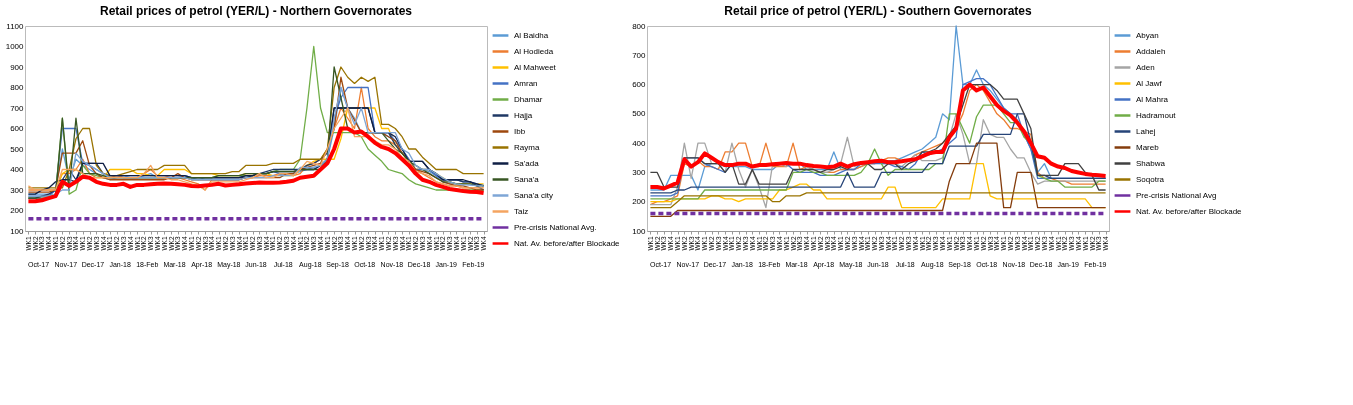  What do you see at coordinates (555, 227) in the screenshot?
I see `legend-label: Pre-crisis National Avg.` at bounding box center [555, 227].